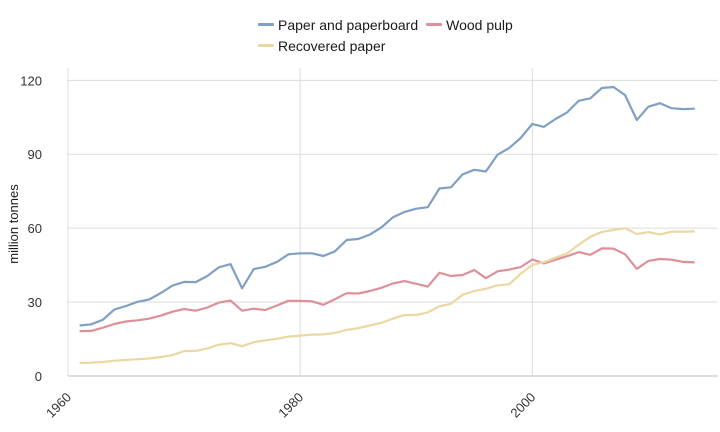 This screenshot has width=720, height=432. What do you see at coordinates (35, 302) in the screenshot?
I see `y-tick-label: 30` at bounding box center [35, 302].